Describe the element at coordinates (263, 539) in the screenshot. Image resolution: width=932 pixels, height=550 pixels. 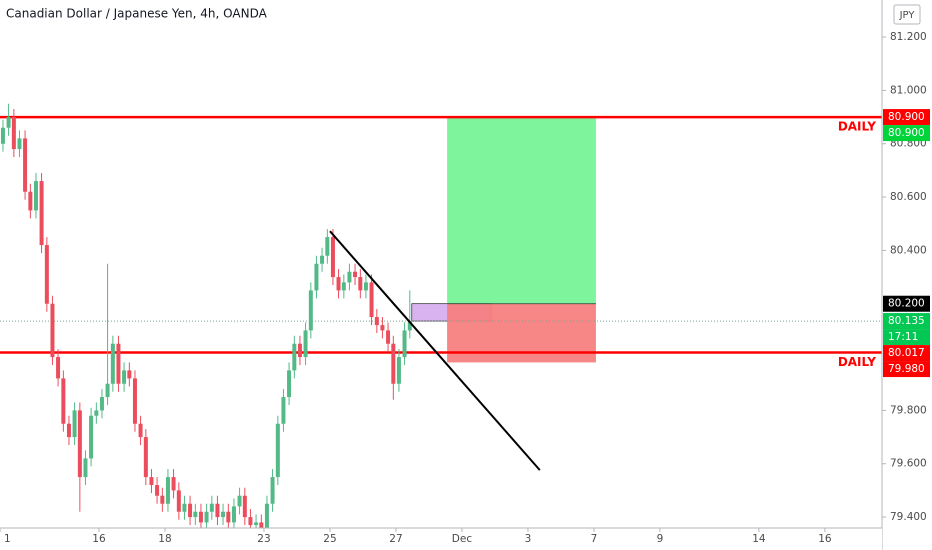
I see `x-tick-label: 23` at that location.